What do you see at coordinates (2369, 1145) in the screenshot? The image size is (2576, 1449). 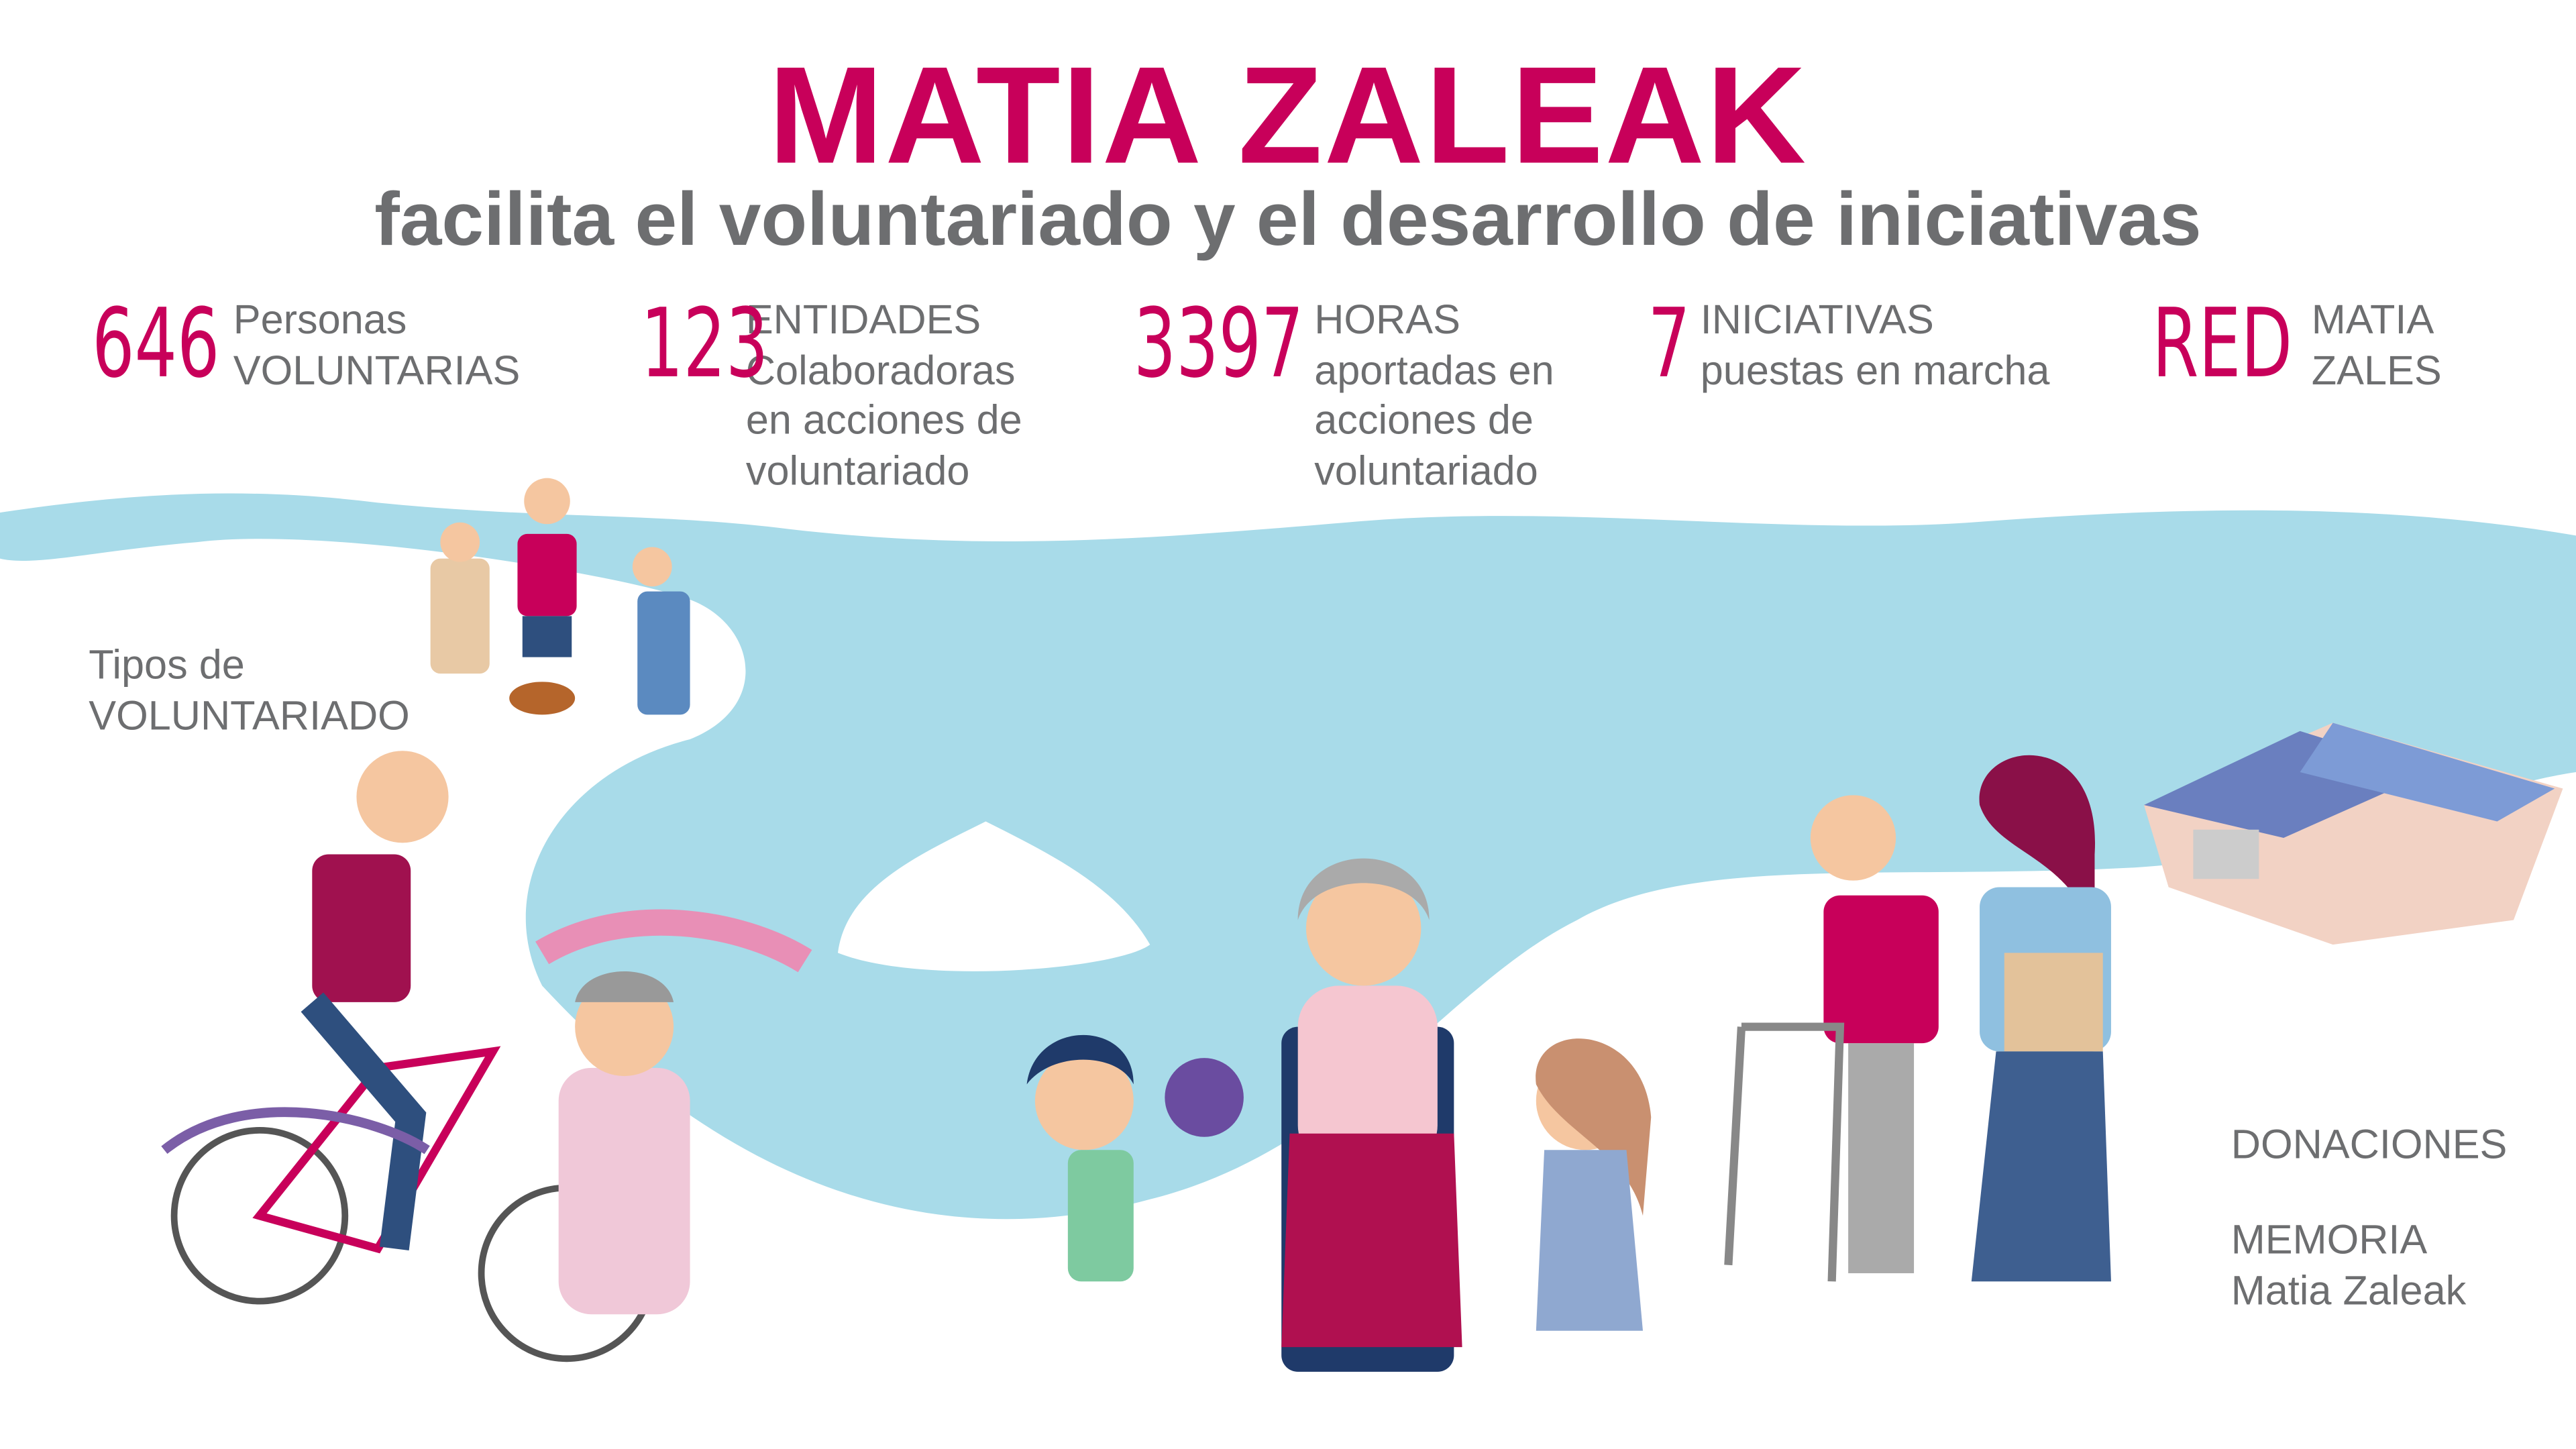 I see `donaciones-link: DONACIONES` at bounding box center [2369, 1145].